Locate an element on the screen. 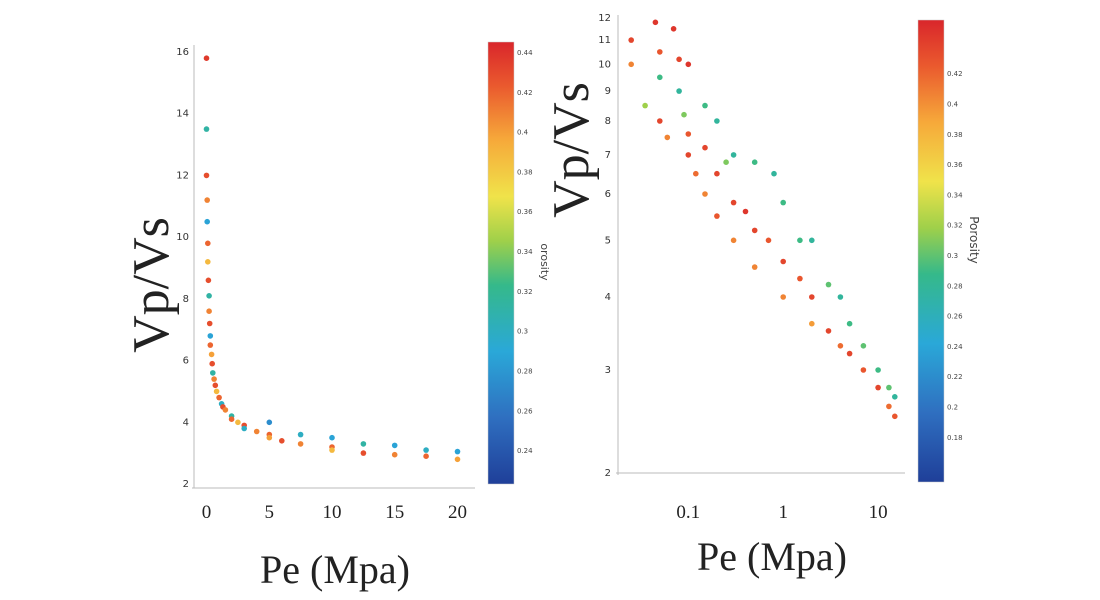 This screenshot has width=1100, height=600. right-y-tick-0: 2 is located at coordinates (608, 473).